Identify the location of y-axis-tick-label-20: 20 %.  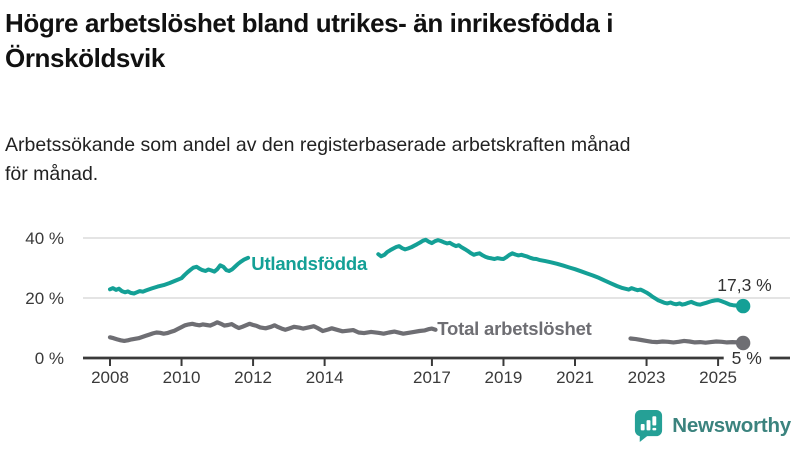
(44, 298).